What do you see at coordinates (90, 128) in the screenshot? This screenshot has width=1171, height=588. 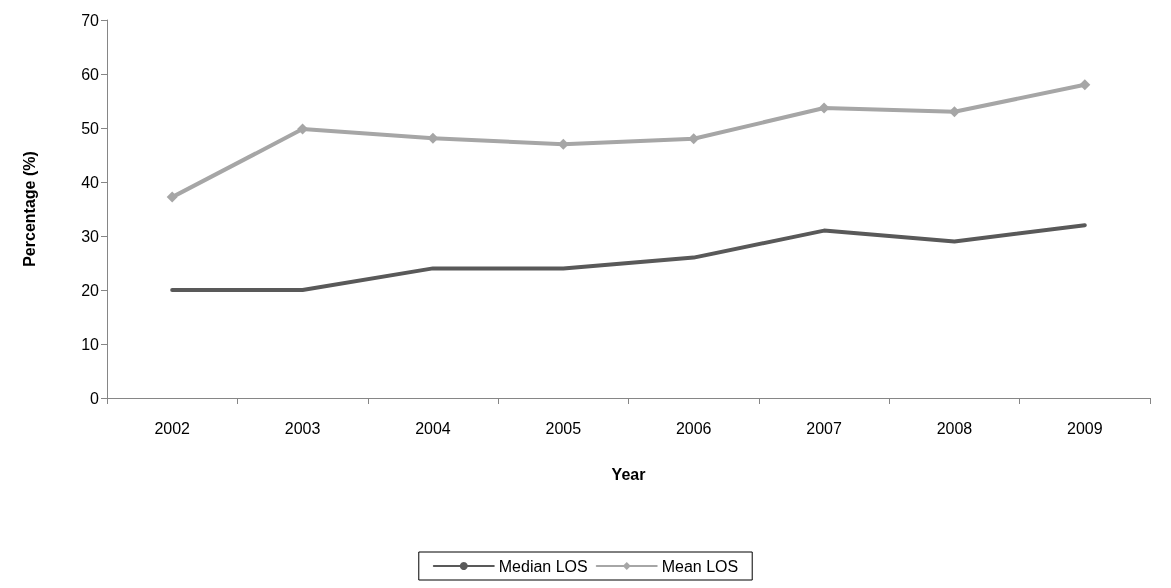 I see `y-tick-label: 50` at bounding box center [90, 128].